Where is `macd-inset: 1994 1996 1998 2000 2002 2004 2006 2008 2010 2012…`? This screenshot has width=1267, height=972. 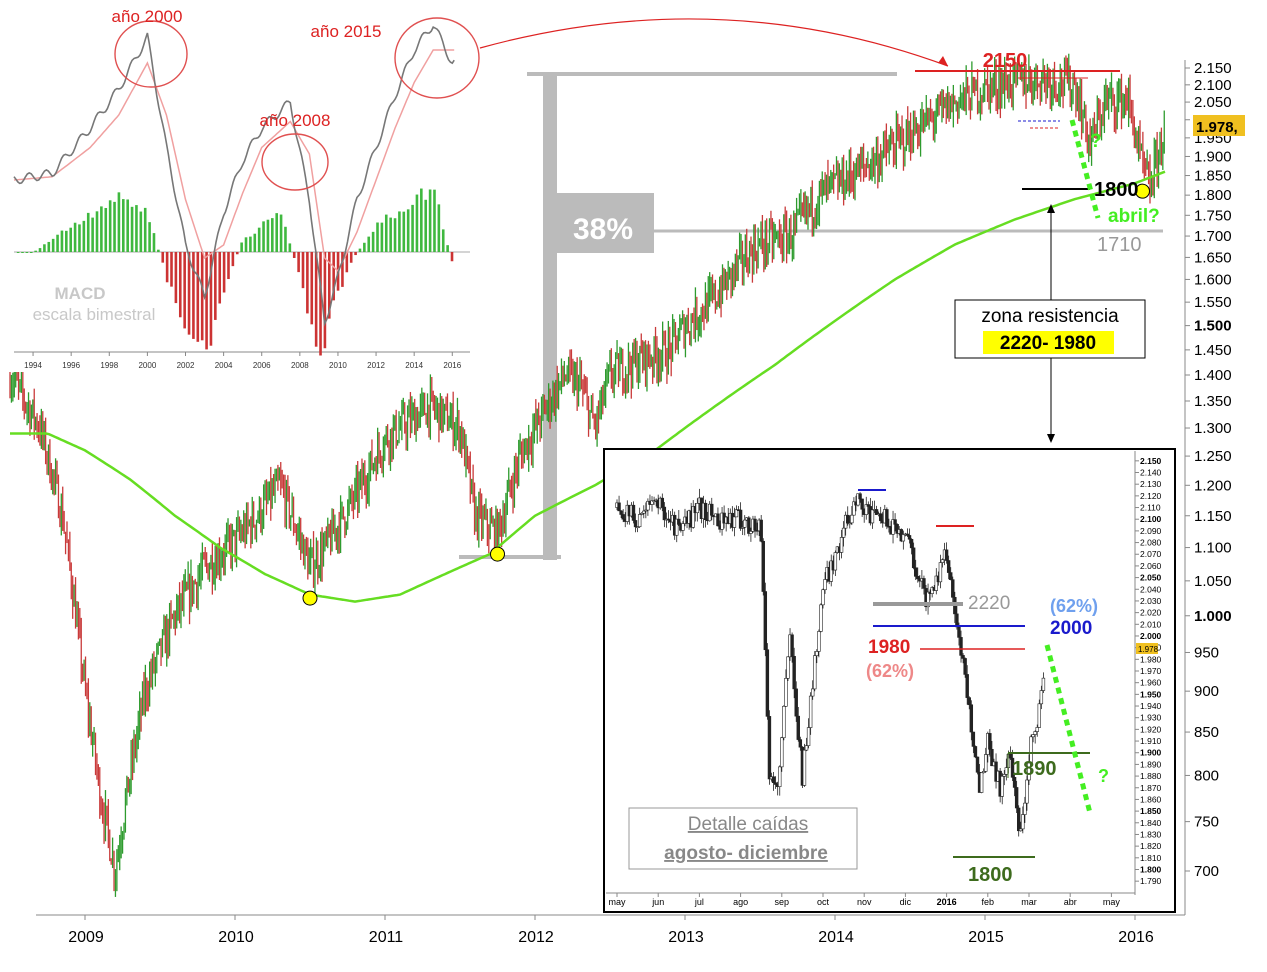 macd-inset: 1994 1996 1998 2000 2002 2004 2006 2008 2010 2012… is located at coordinates (244, 186).